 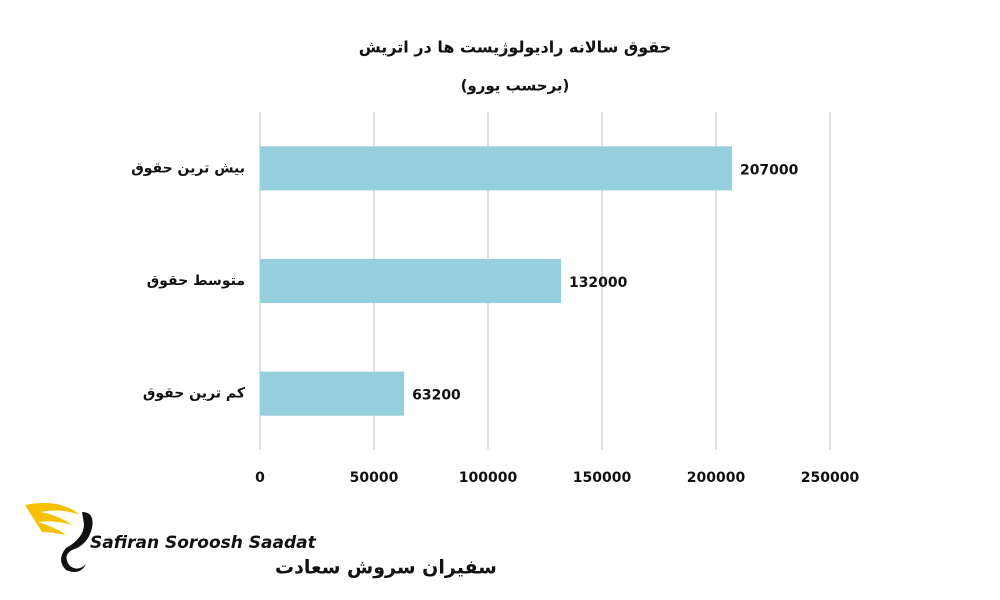 I want to click on x-tick-label: 200000, so click(x=716, y=478).